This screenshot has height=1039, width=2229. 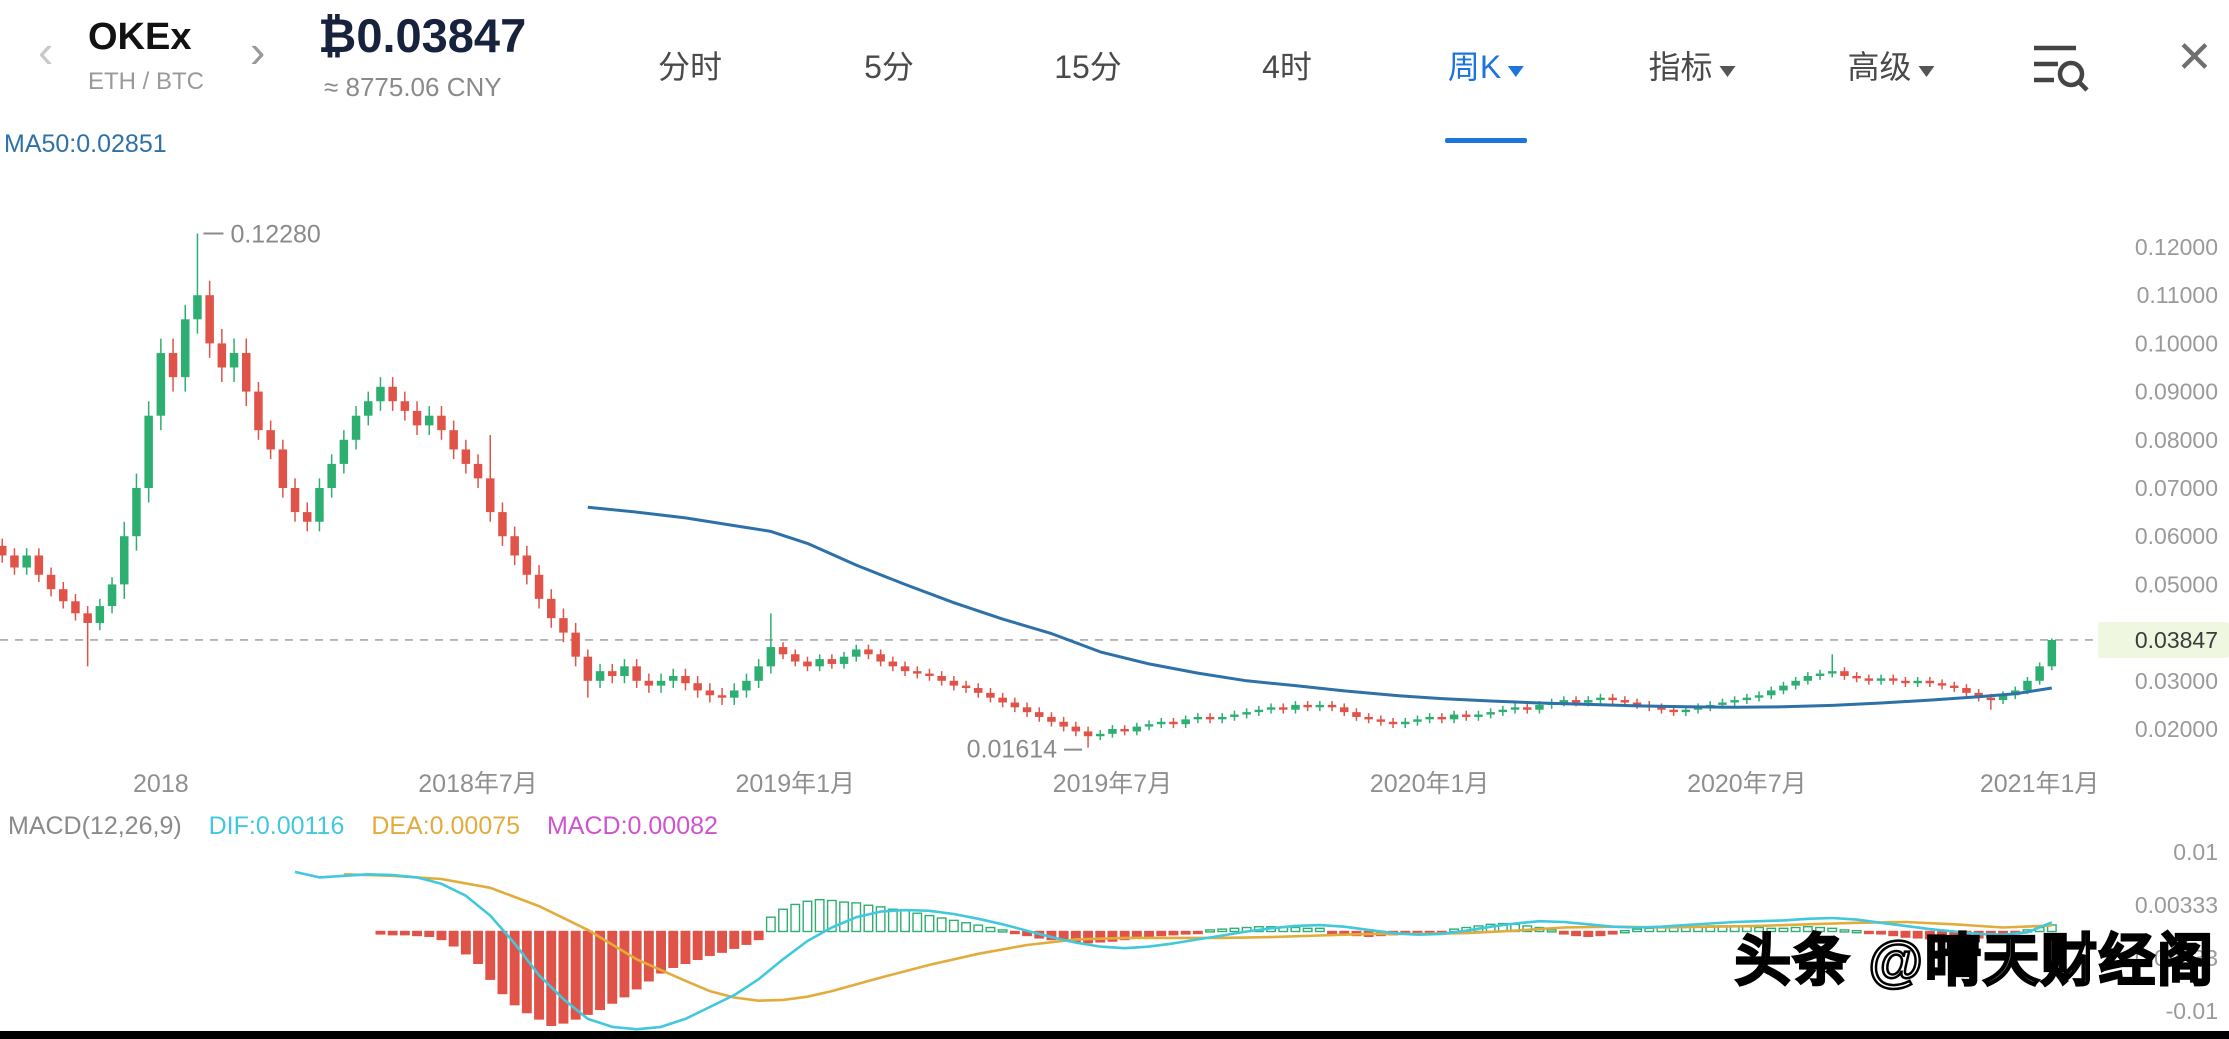 I want to click on next-pair-arrow-icon: ›, so click(x=258, y=51).